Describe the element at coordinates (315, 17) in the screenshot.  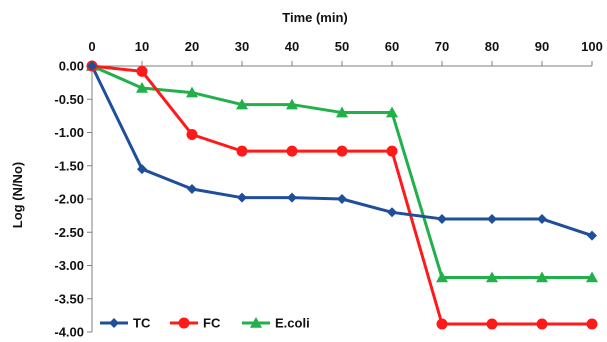
I see `x-axis-title: Time (min)` at that location.